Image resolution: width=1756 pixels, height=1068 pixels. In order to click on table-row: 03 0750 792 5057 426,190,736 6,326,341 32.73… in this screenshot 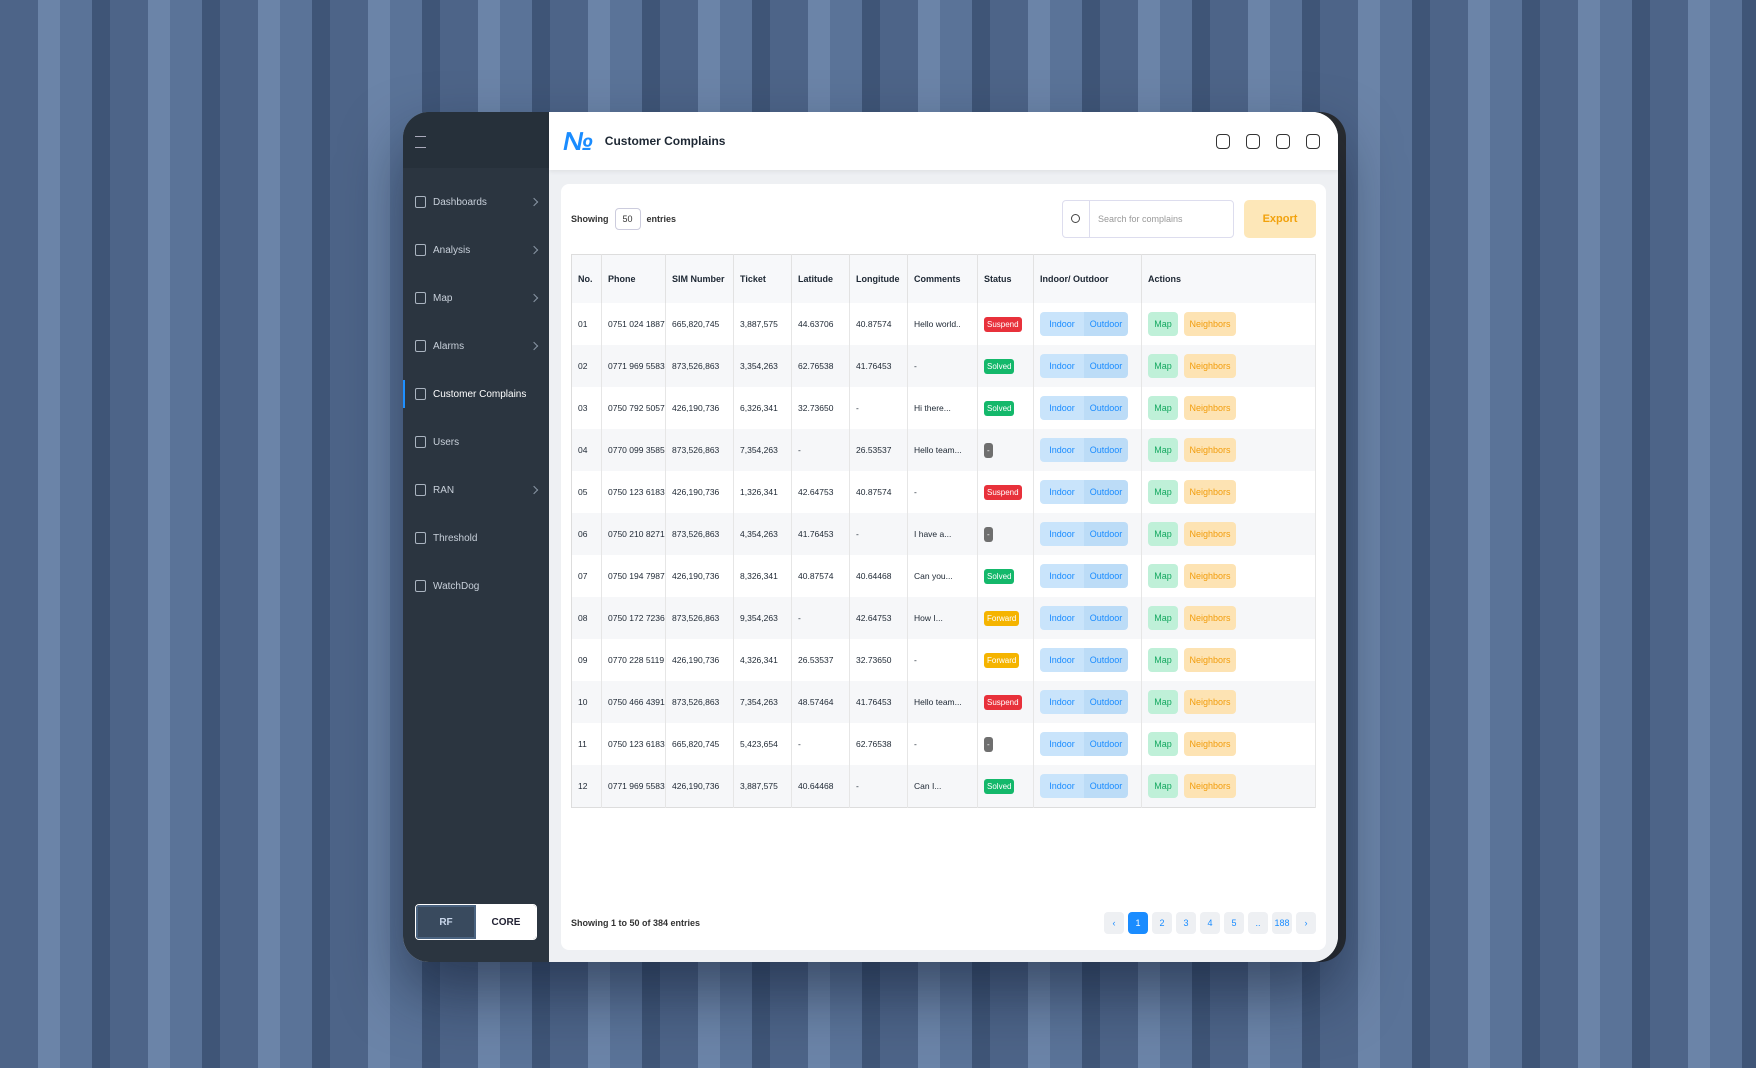, I will do `click(943, 408)`.